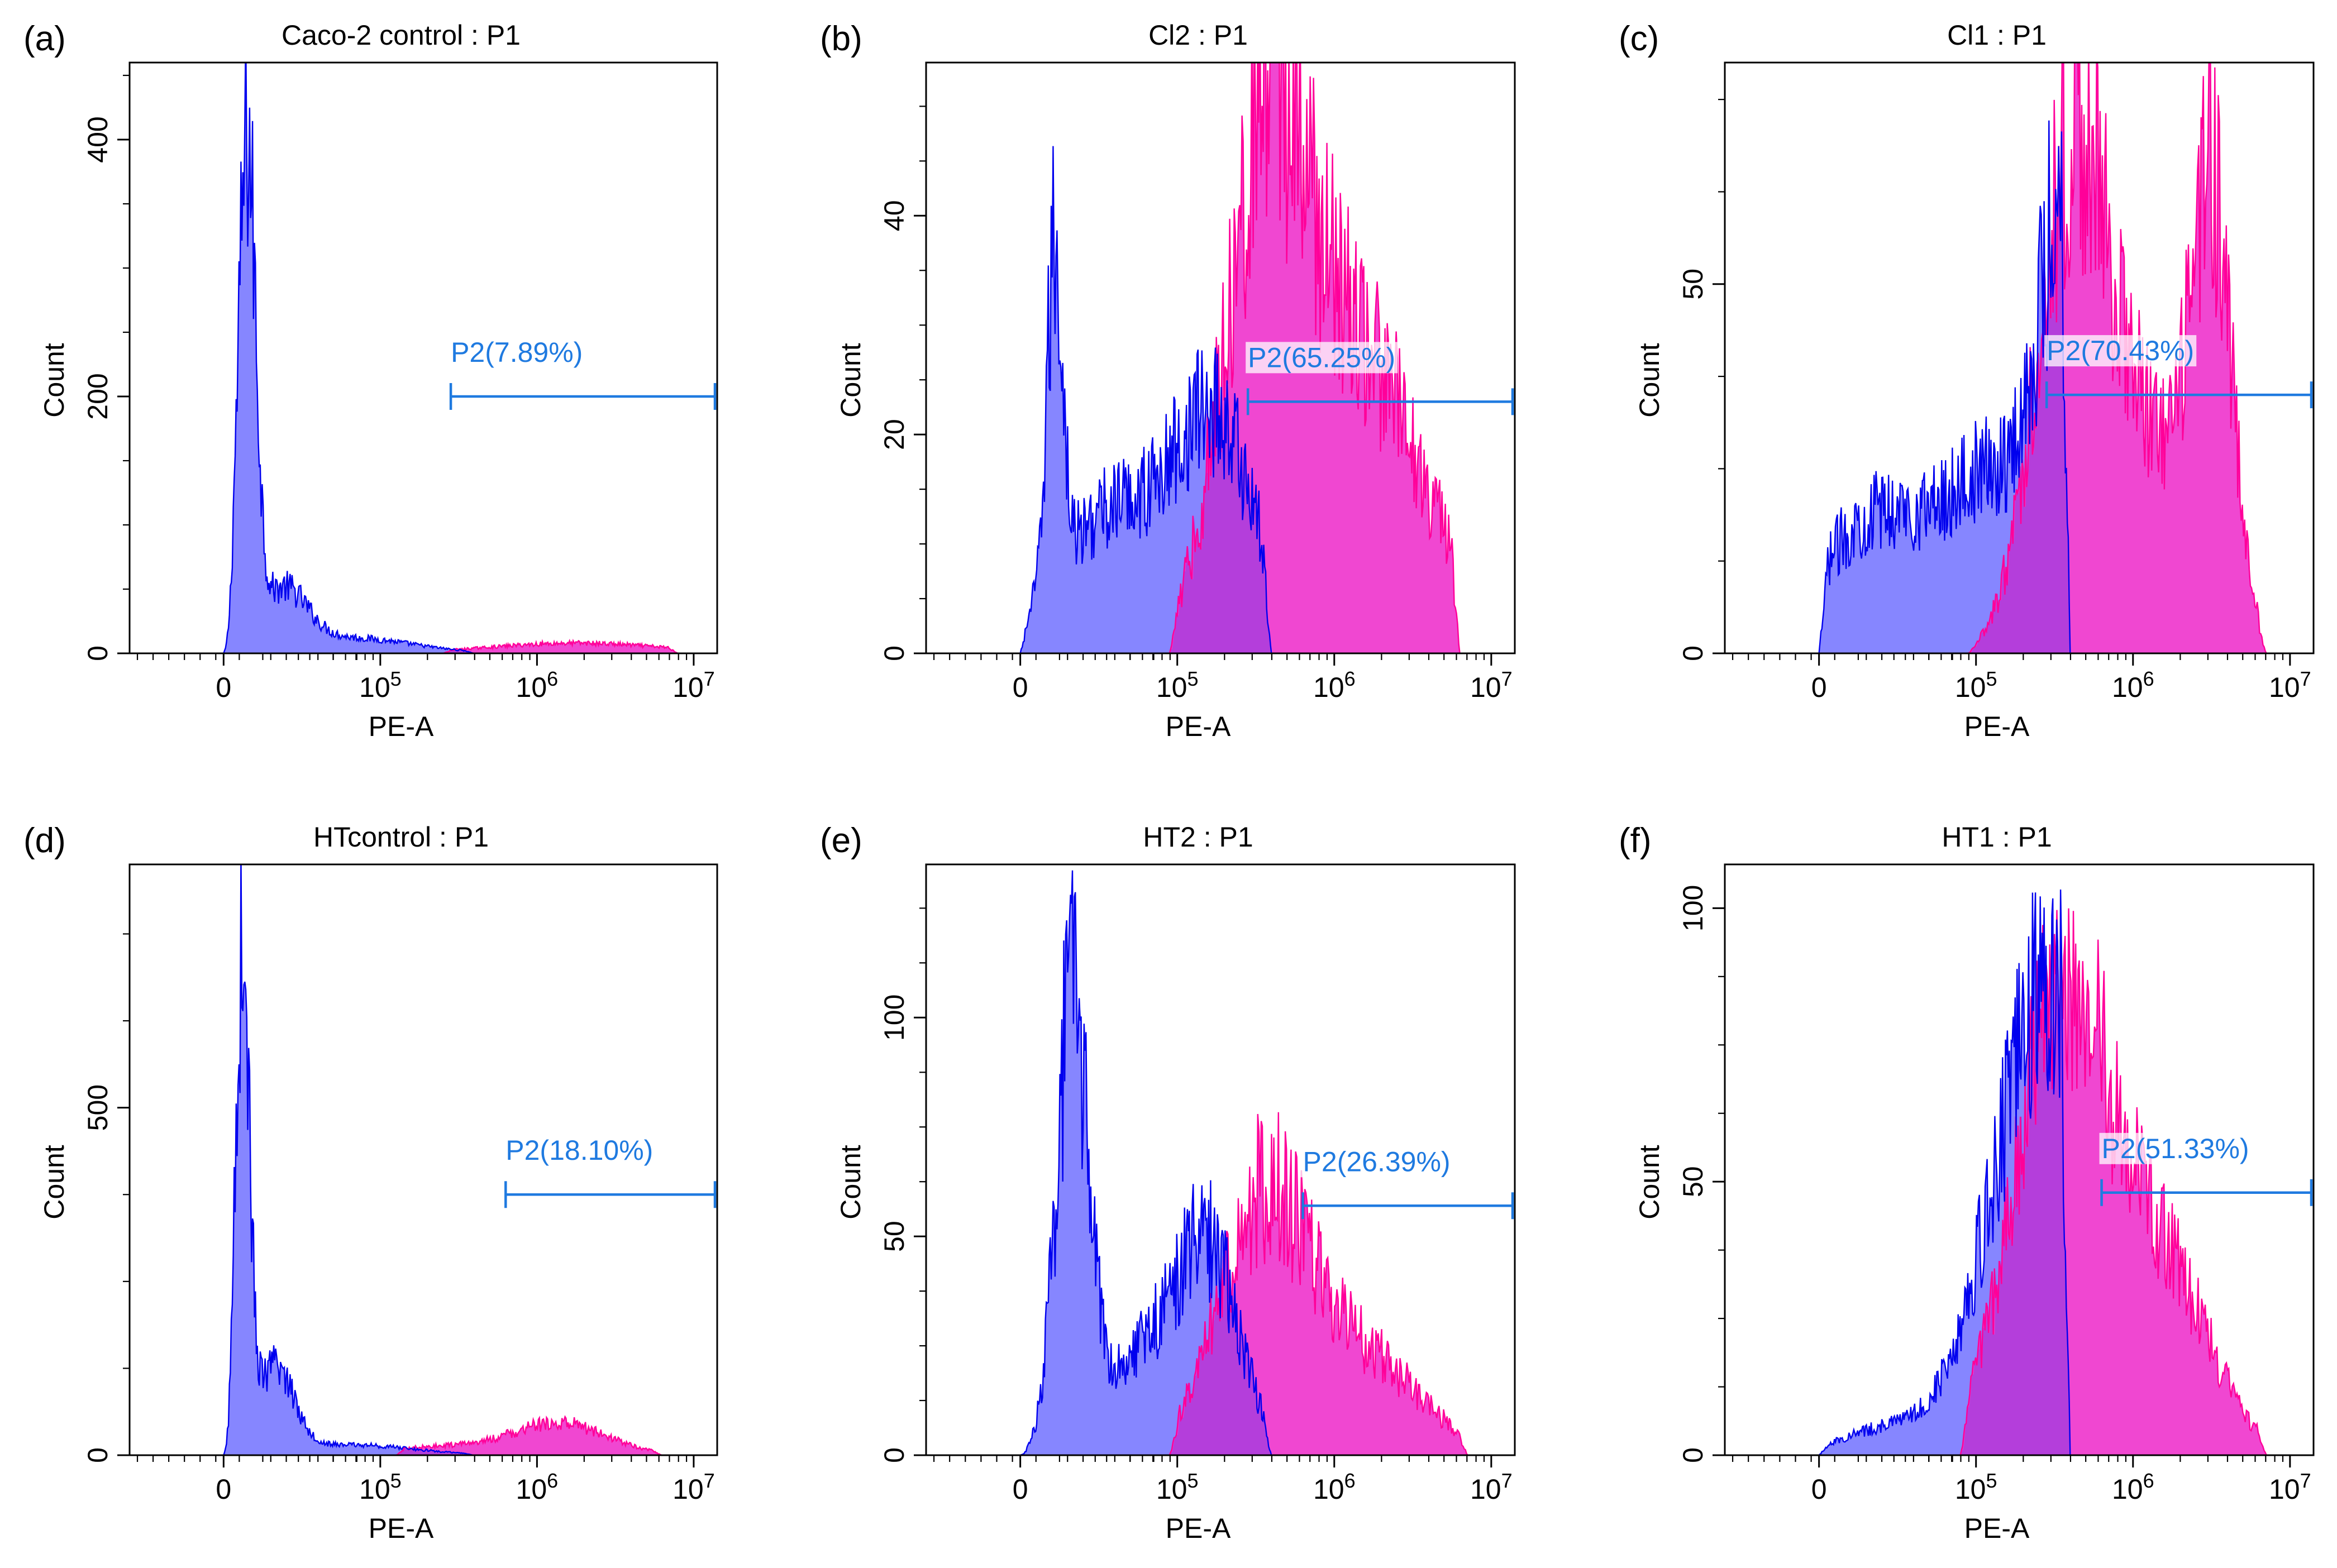 Image resolution: width=2337 pixels, height=1568 pixels. What do you see at coordinates (98, 396) in the screenshot?
I see `y-tick-label: 200` at bounding box center [98, 396].